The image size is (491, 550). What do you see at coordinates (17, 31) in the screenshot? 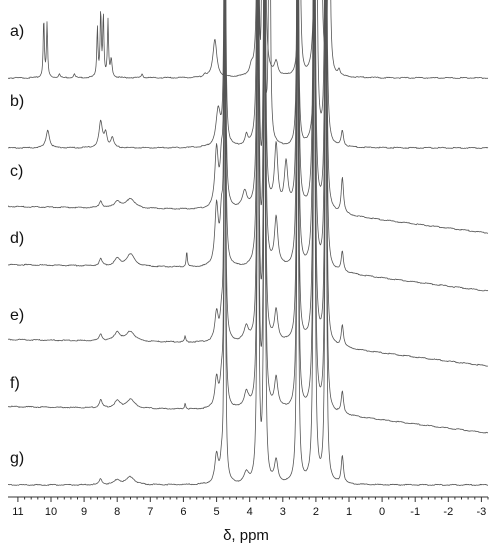
I see `panel-label-1: a)` at bounding box center [17, 31].